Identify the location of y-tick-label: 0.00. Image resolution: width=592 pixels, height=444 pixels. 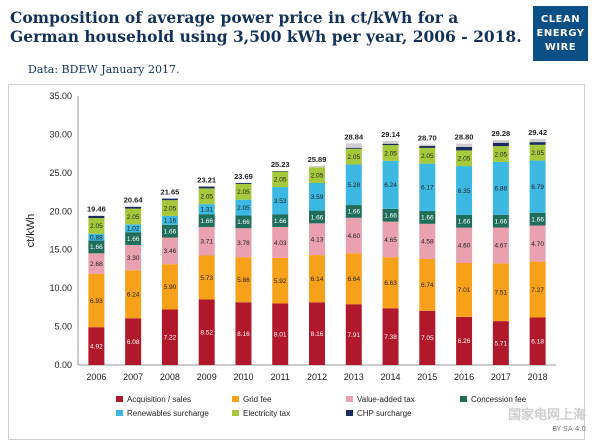
(63, 365).